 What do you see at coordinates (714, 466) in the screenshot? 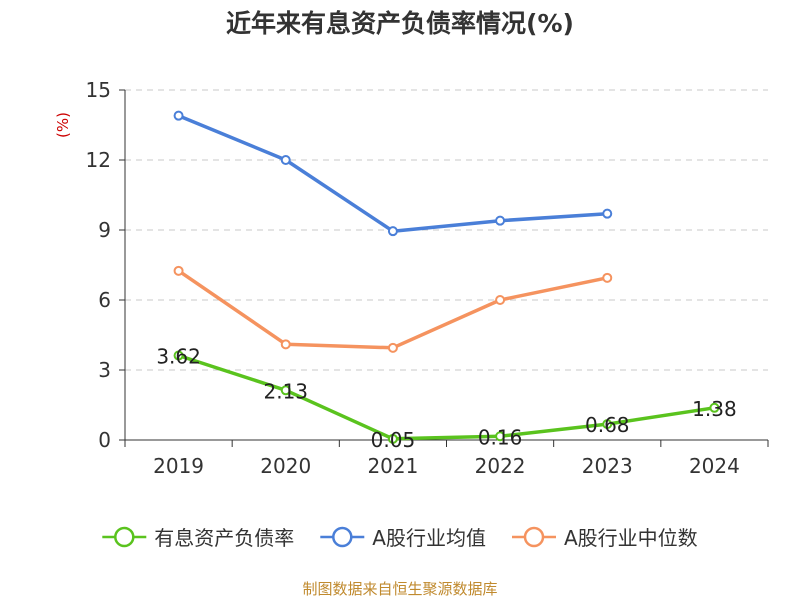
I see `x-tick-label: 2024` at bounding box center [714, 466].